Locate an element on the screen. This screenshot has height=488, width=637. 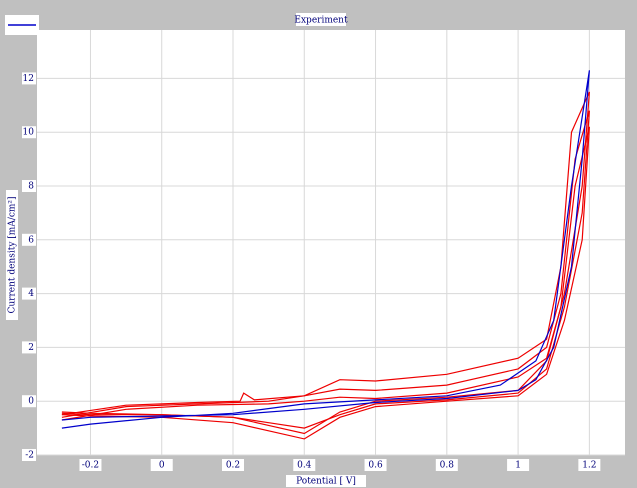
y-tick-label: 6 is located at coordinates (31, 240).